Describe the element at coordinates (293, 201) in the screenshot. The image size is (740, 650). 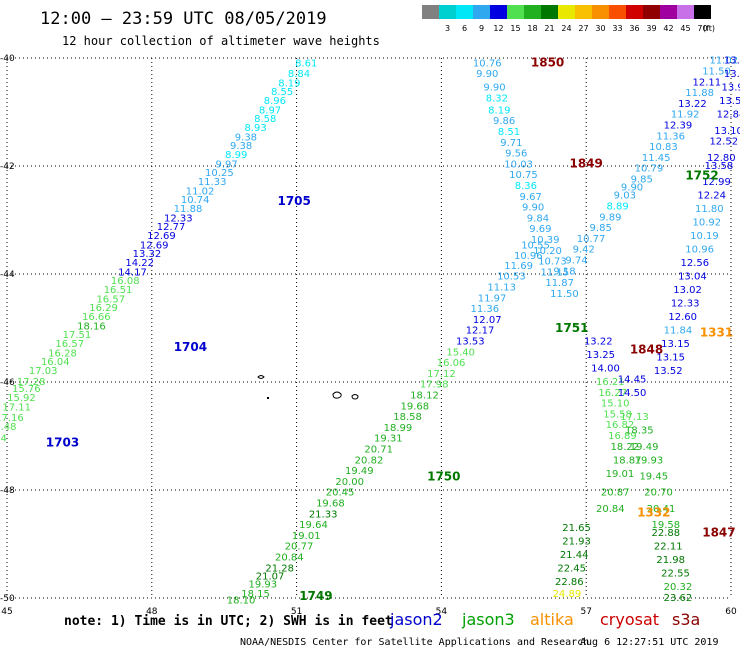
I see `pass-label: 1705` at that location.